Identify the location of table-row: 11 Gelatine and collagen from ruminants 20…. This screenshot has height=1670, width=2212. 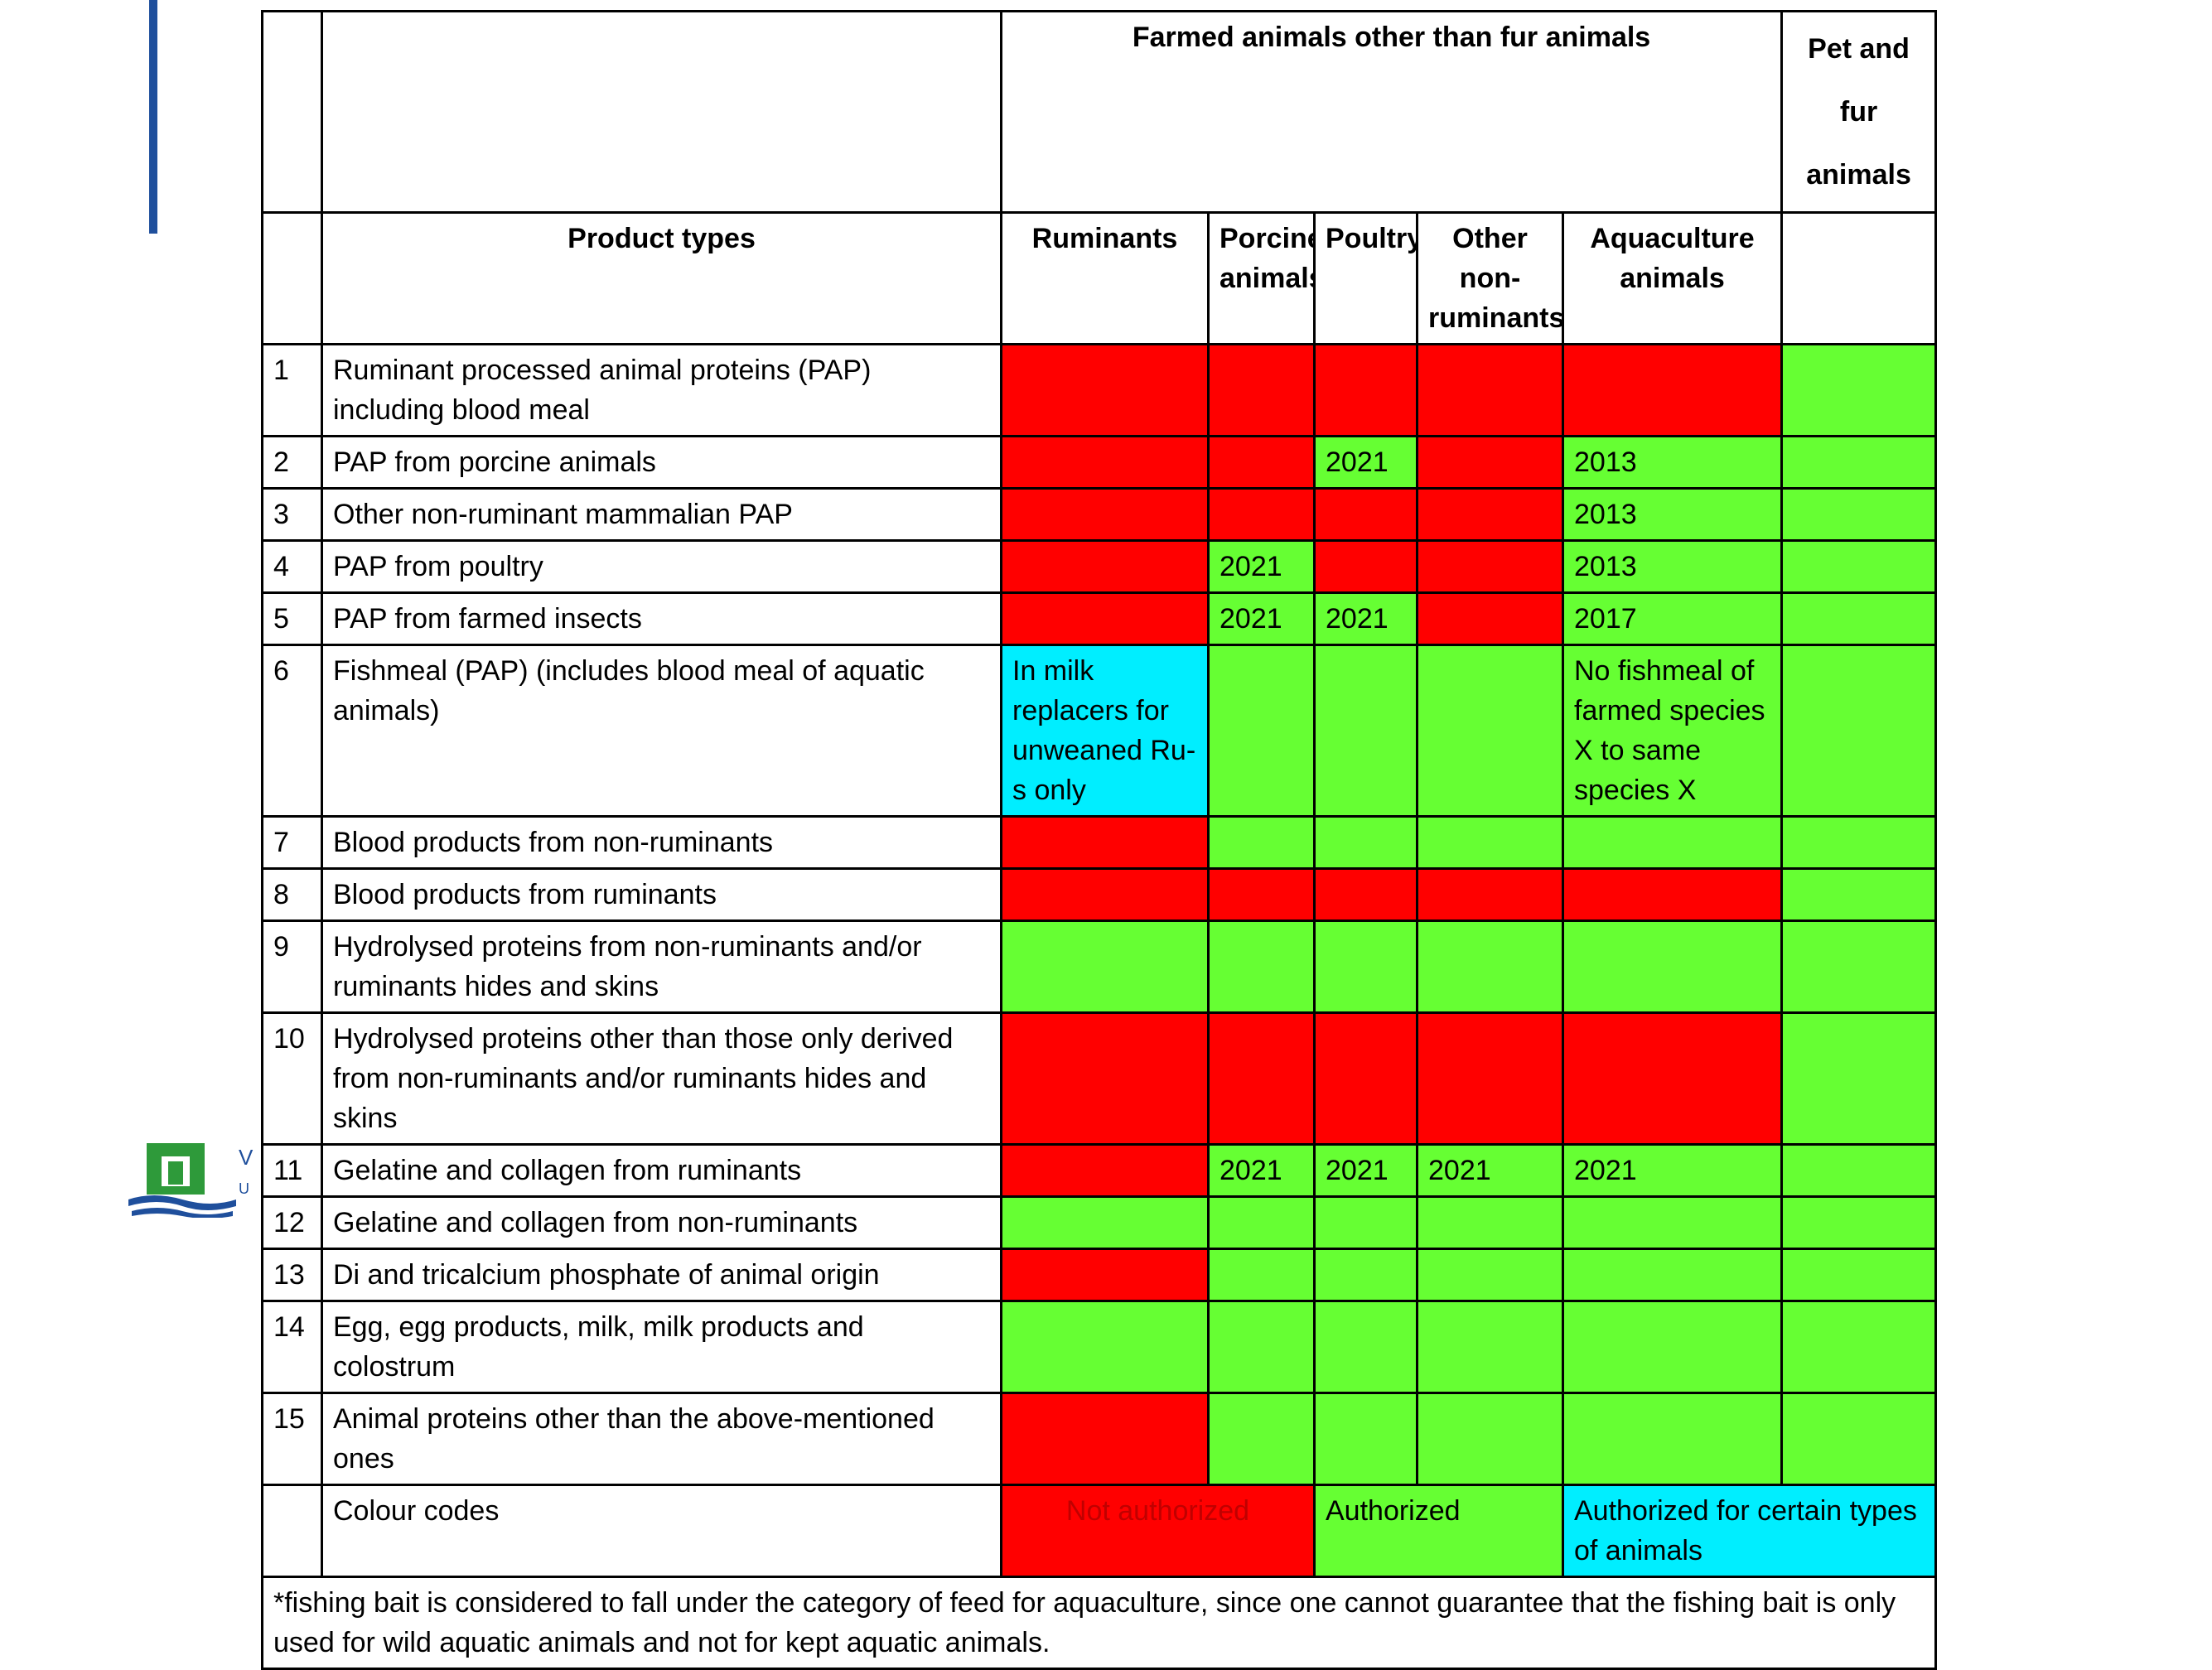
(1099, 1170).